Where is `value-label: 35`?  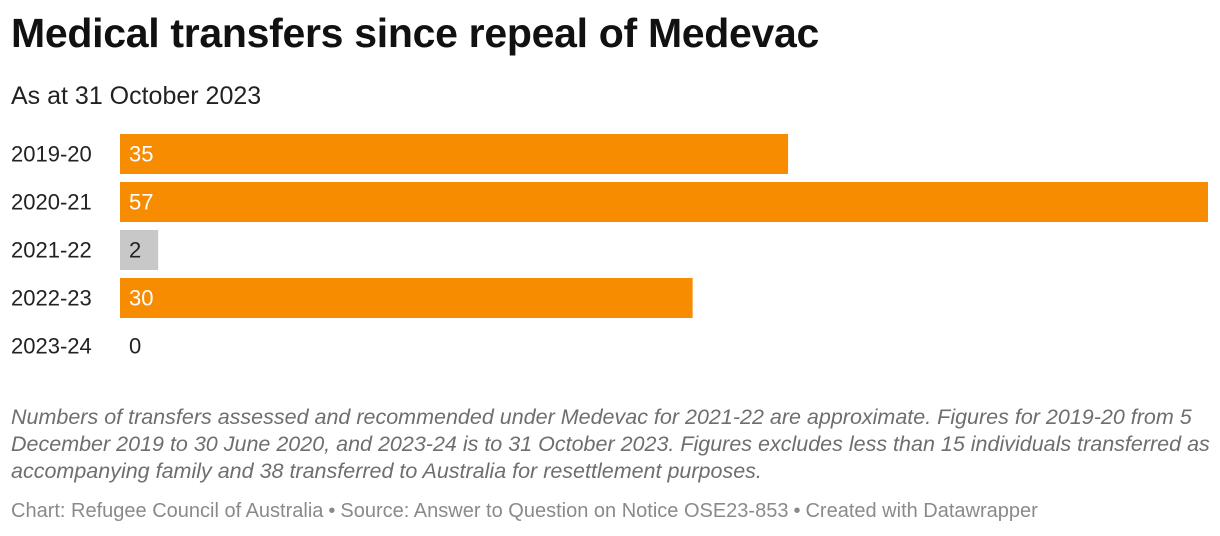
value-label: 35 is located at coordinates (141, 154).